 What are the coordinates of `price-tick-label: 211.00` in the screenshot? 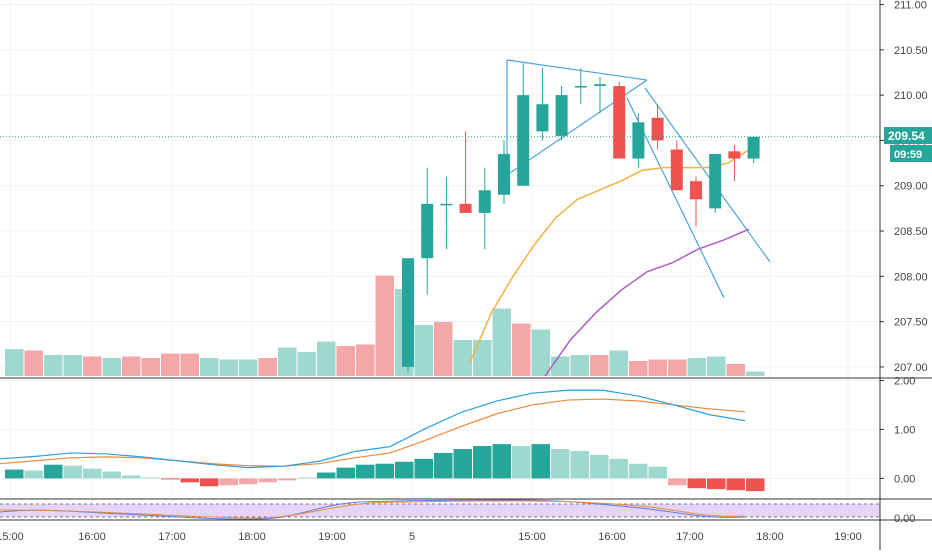 It's located at (910, 6).